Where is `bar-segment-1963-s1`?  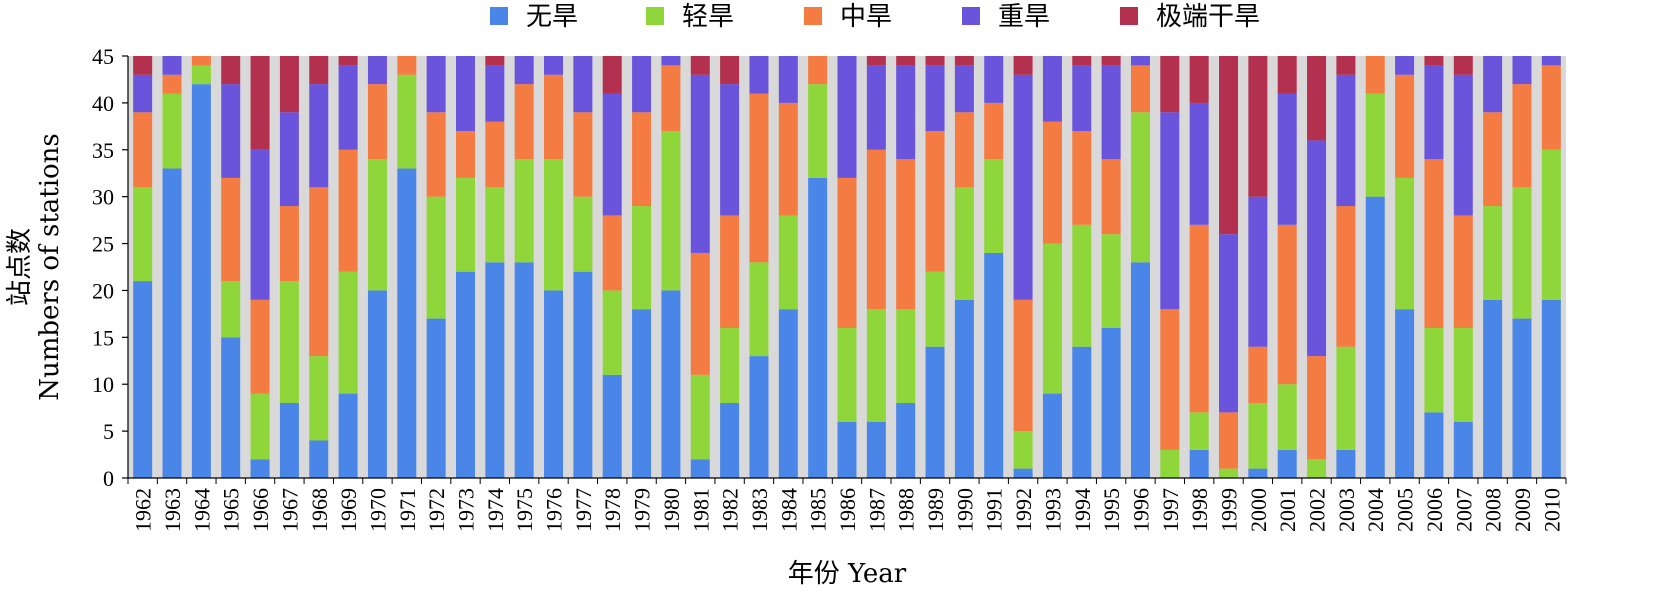
bar-segment-1963-s1 is located at coordinates (172, 131).